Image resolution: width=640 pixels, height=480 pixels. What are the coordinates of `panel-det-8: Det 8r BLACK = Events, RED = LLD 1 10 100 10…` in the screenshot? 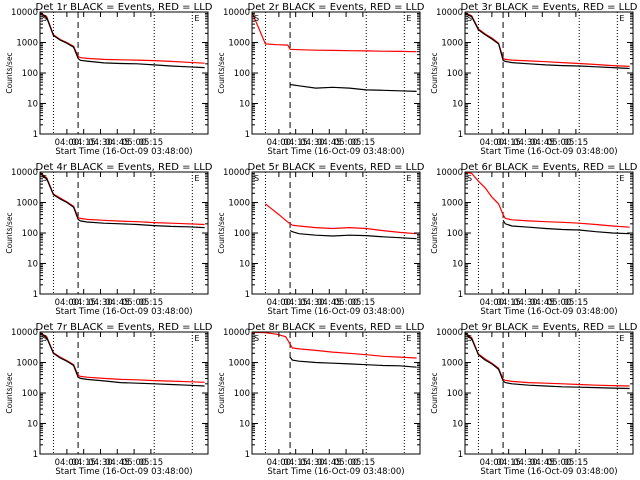 It's located at (321, 399).